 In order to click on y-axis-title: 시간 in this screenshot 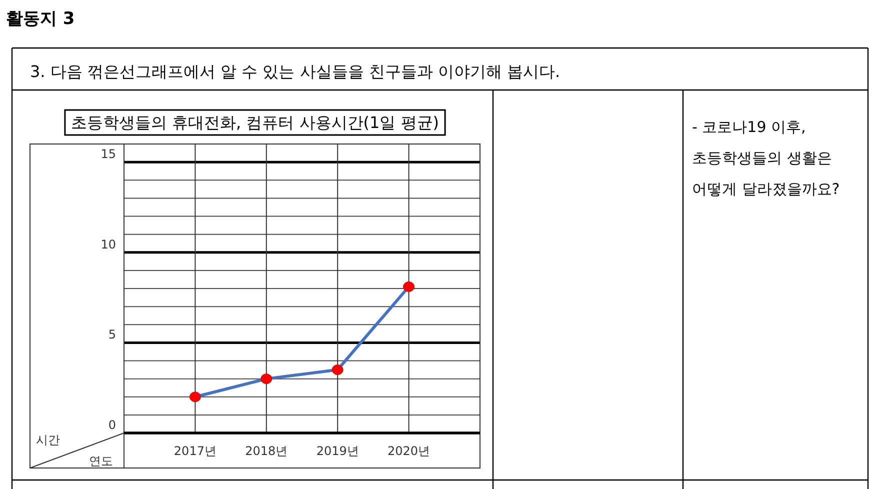, I will do `click(48, 440)`.